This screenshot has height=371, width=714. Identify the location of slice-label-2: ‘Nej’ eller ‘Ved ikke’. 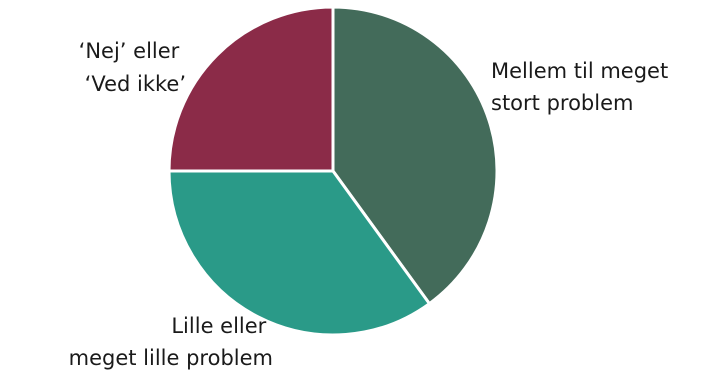
(132, 67).